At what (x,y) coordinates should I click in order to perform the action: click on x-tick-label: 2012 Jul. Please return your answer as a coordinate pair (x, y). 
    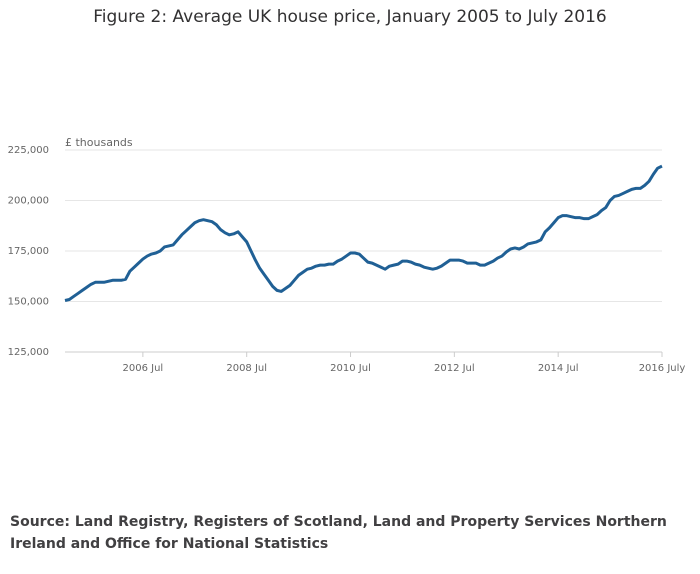
    Looking at the image, I should click on (454, 368).